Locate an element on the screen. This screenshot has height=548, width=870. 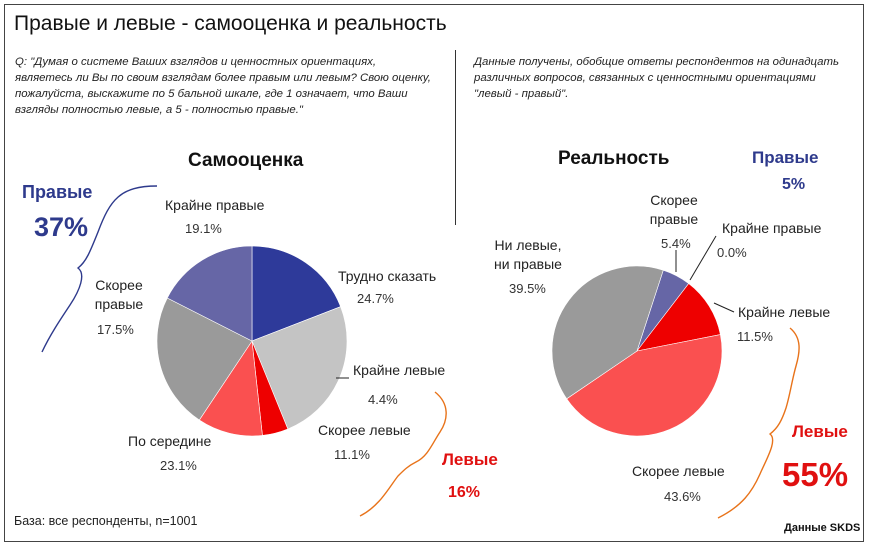
label-rather-left-real: Скорее левые is located at coordinates (678, 471).